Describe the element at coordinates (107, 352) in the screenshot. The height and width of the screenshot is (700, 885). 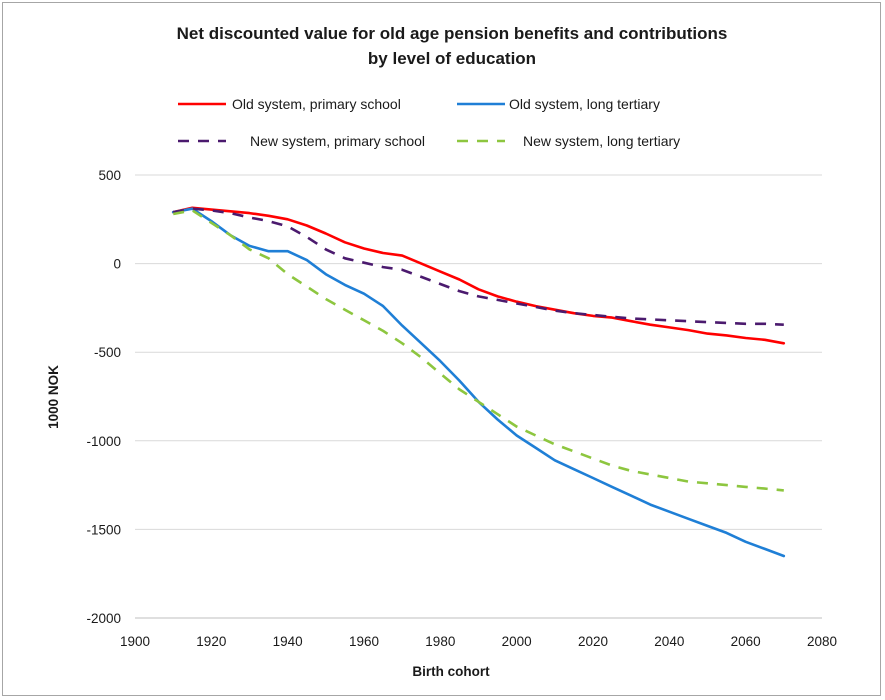
I see `y-tick-label-2: -500` at that location.